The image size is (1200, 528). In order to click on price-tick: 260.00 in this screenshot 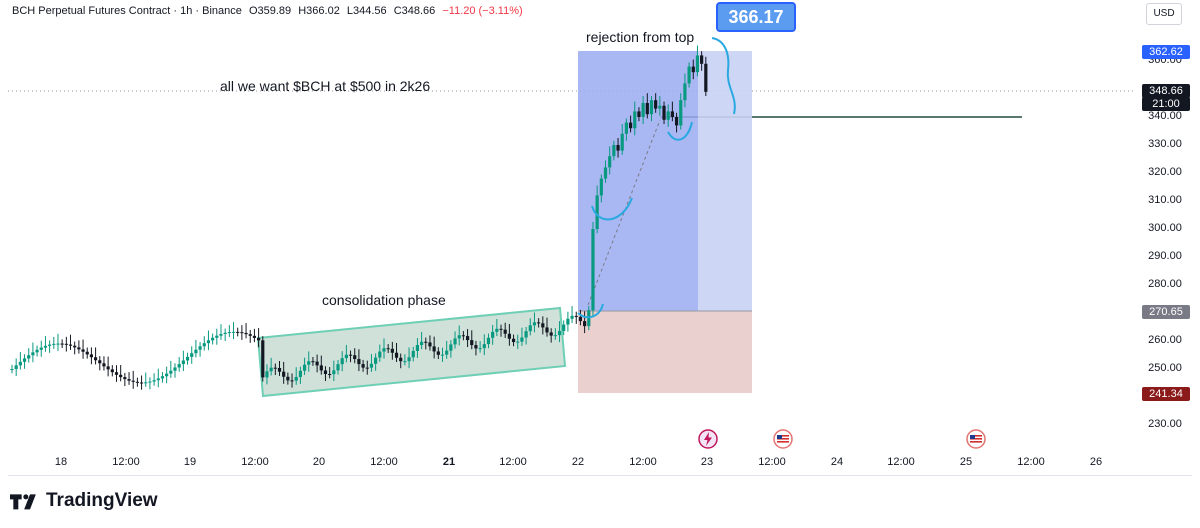, I will do `click(1165, 340)`.